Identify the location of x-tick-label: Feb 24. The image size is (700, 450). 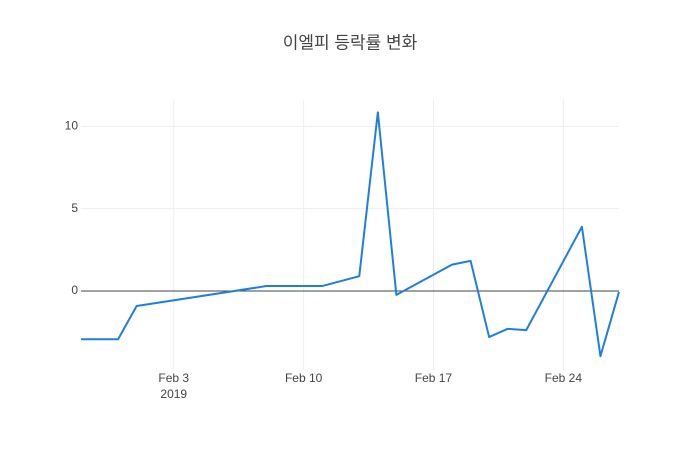
(564, 378).